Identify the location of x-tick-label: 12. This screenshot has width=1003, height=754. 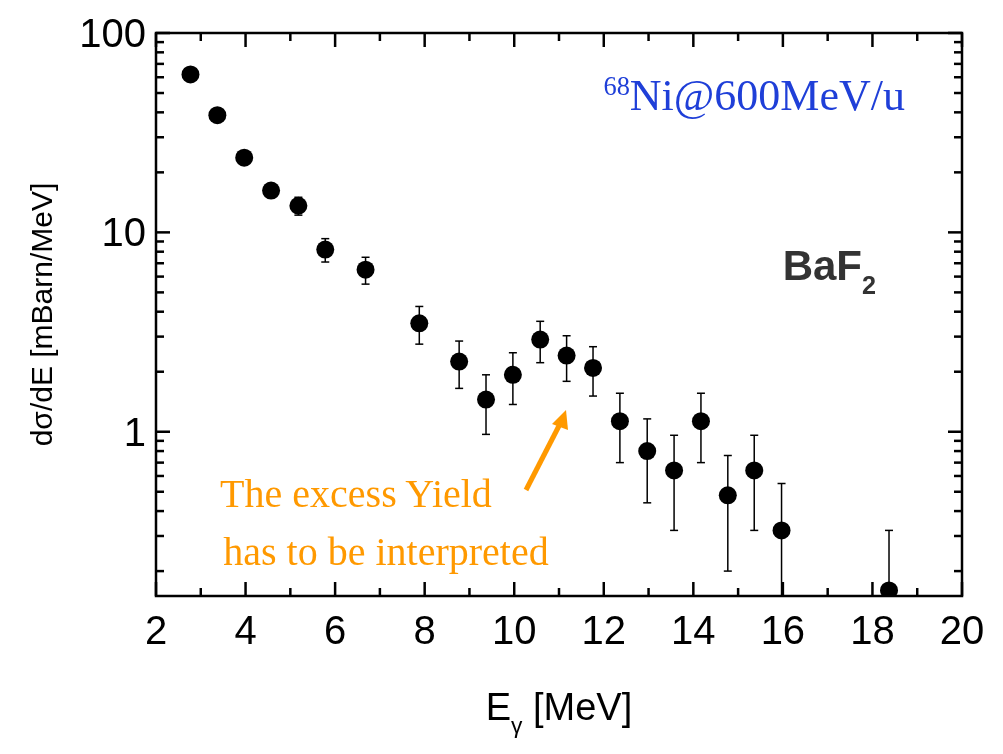
(604, 630).